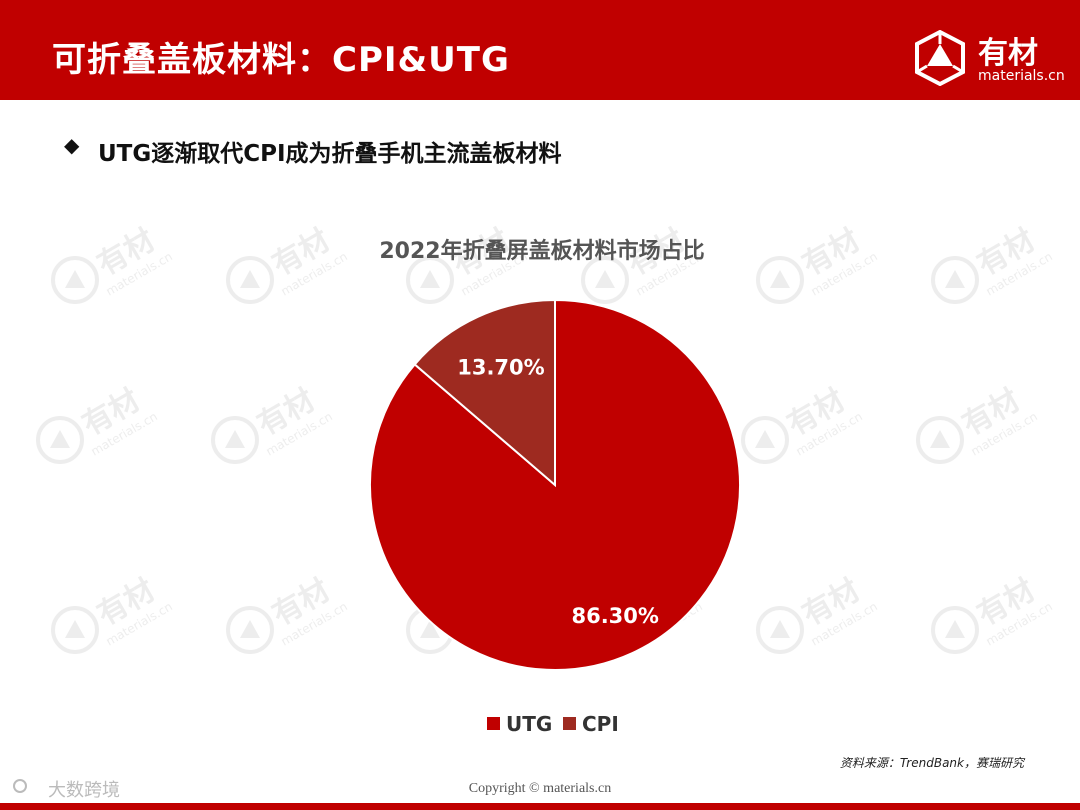  Describe the element at coordinates (600, 724) in the screenshot. I see `legend-label-cpi: CPI` at that location.